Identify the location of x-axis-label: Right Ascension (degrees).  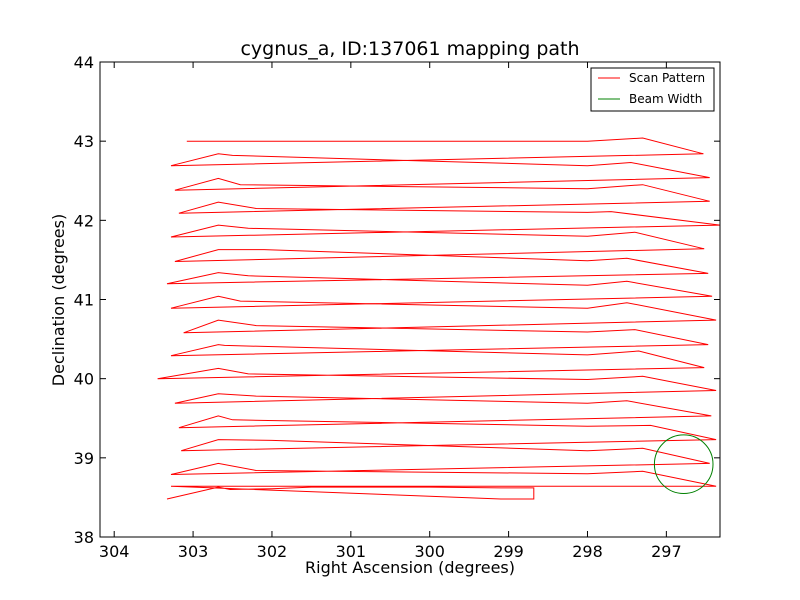
(410, 567).